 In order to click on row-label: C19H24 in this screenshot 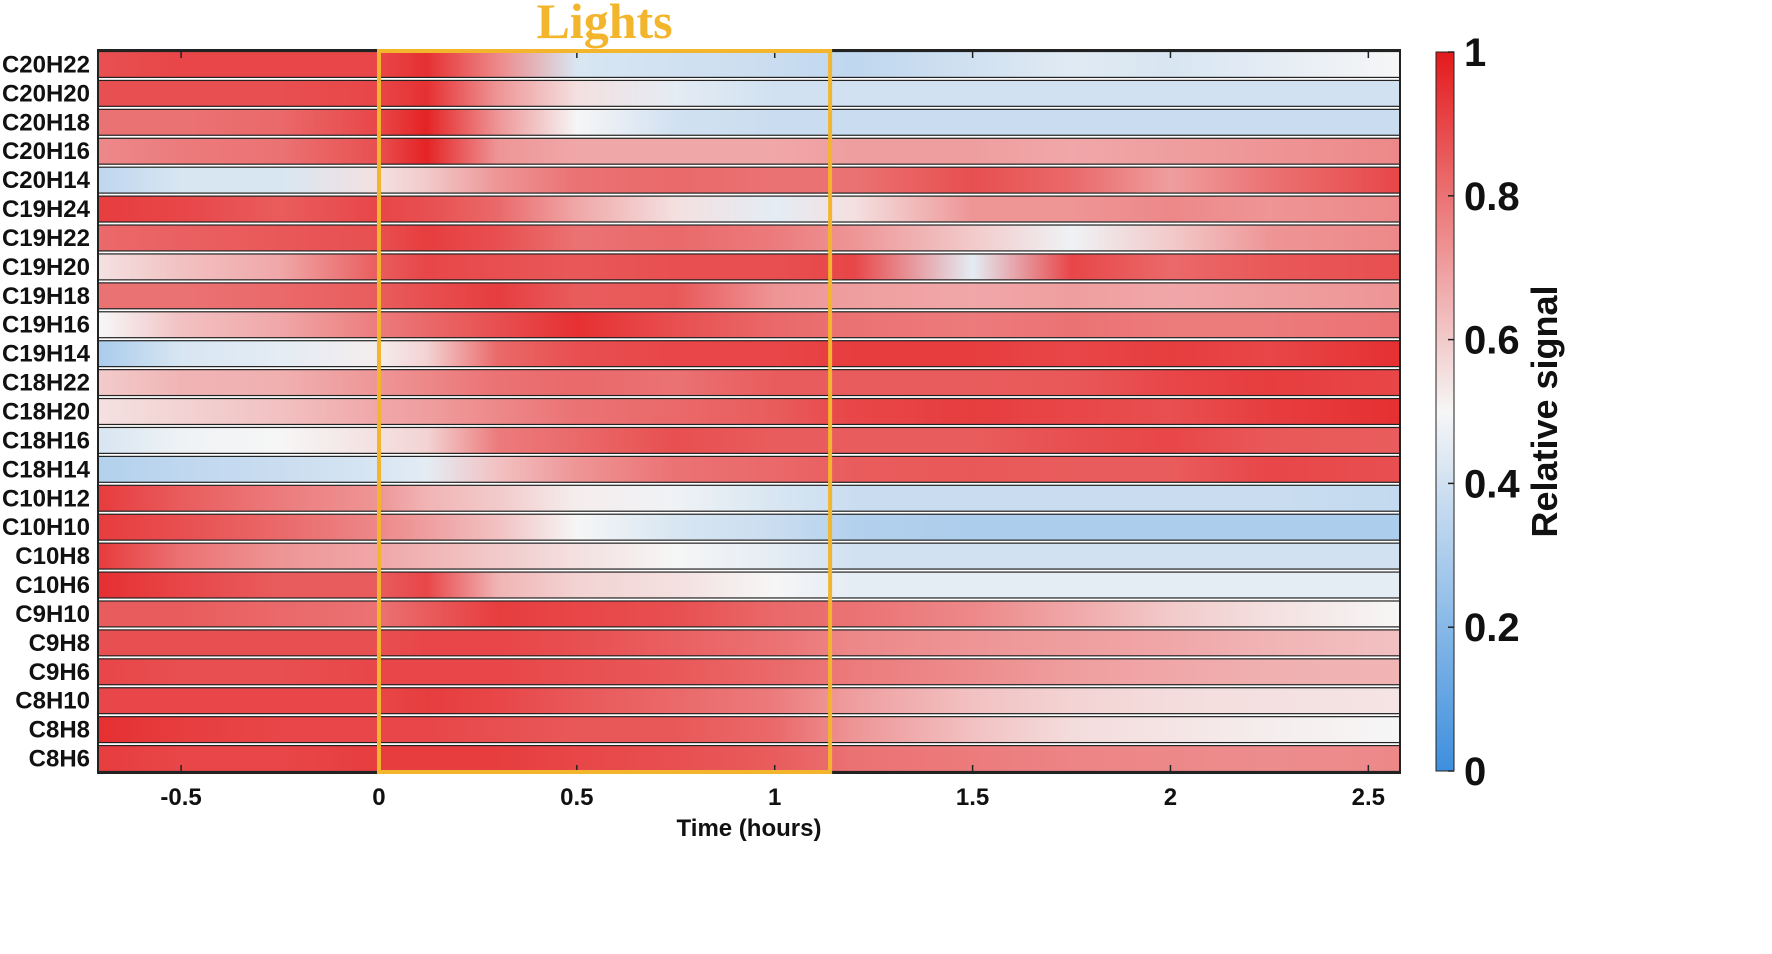, I will do `click(46, 209)`.